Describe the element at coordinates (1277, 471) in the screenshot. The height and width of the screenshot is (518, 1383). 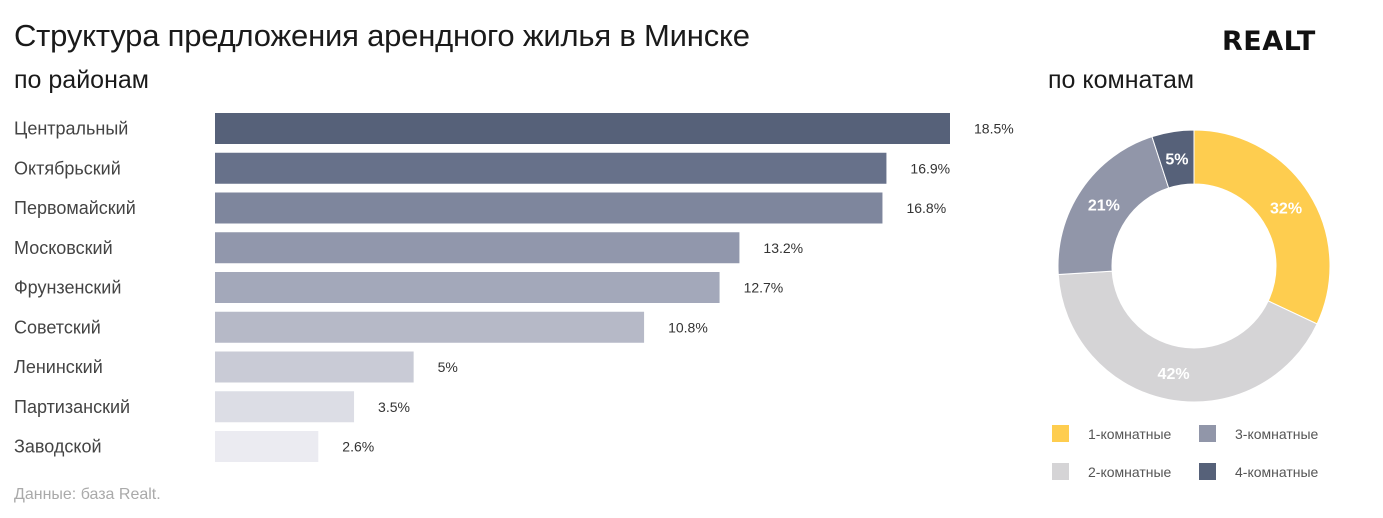
I see `legend-label: 4-комнатные` at that location.